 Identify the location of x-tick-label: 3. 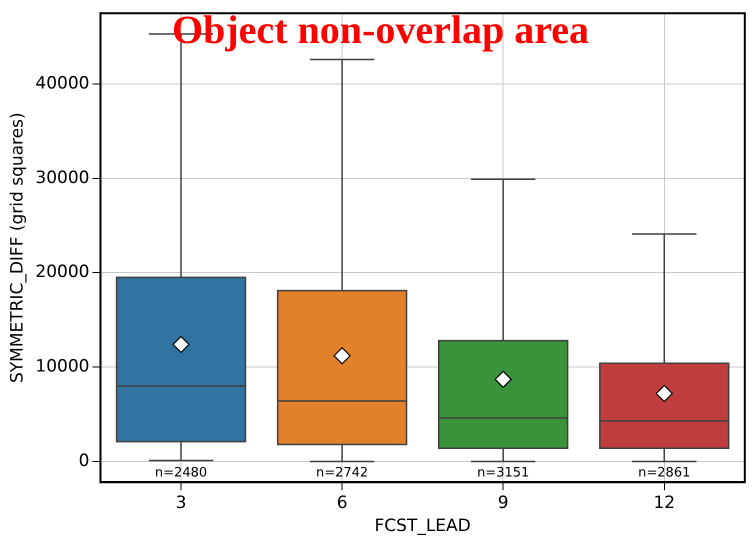
(181, 502).